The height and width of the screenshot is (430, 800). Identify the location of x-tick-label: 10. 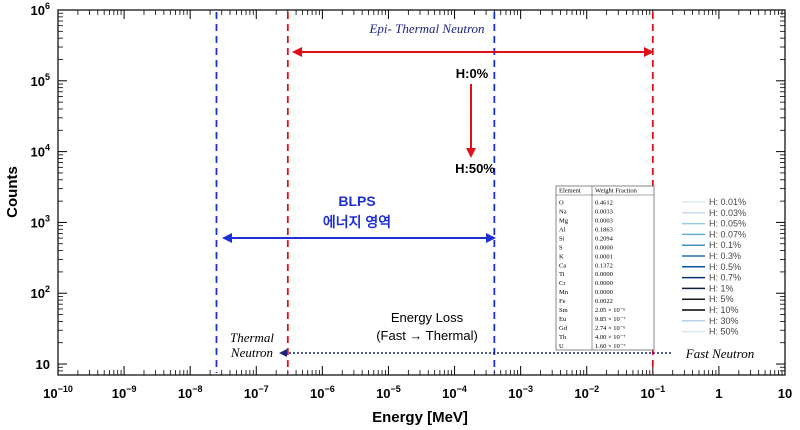
(785, 393).